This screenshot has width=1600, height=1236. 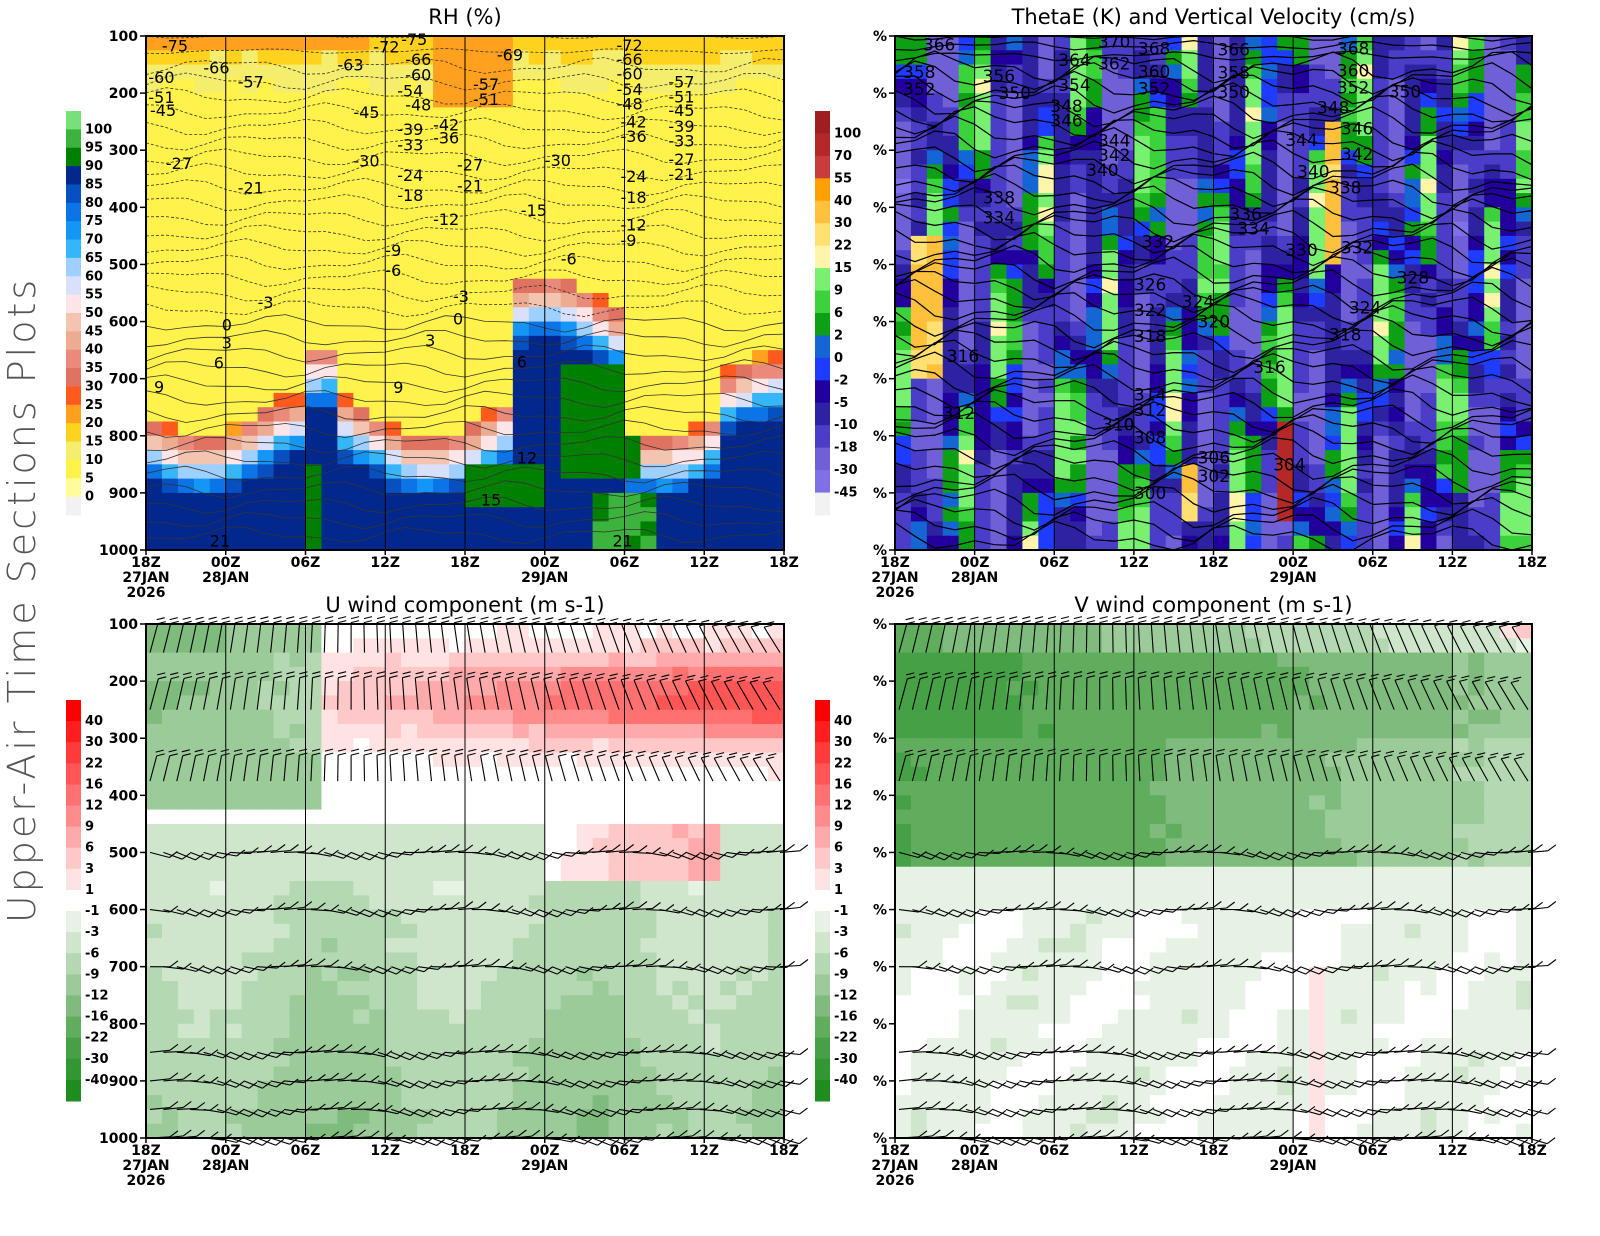 I want to click on colorbar-label: 55, so click(x=843, y=178).